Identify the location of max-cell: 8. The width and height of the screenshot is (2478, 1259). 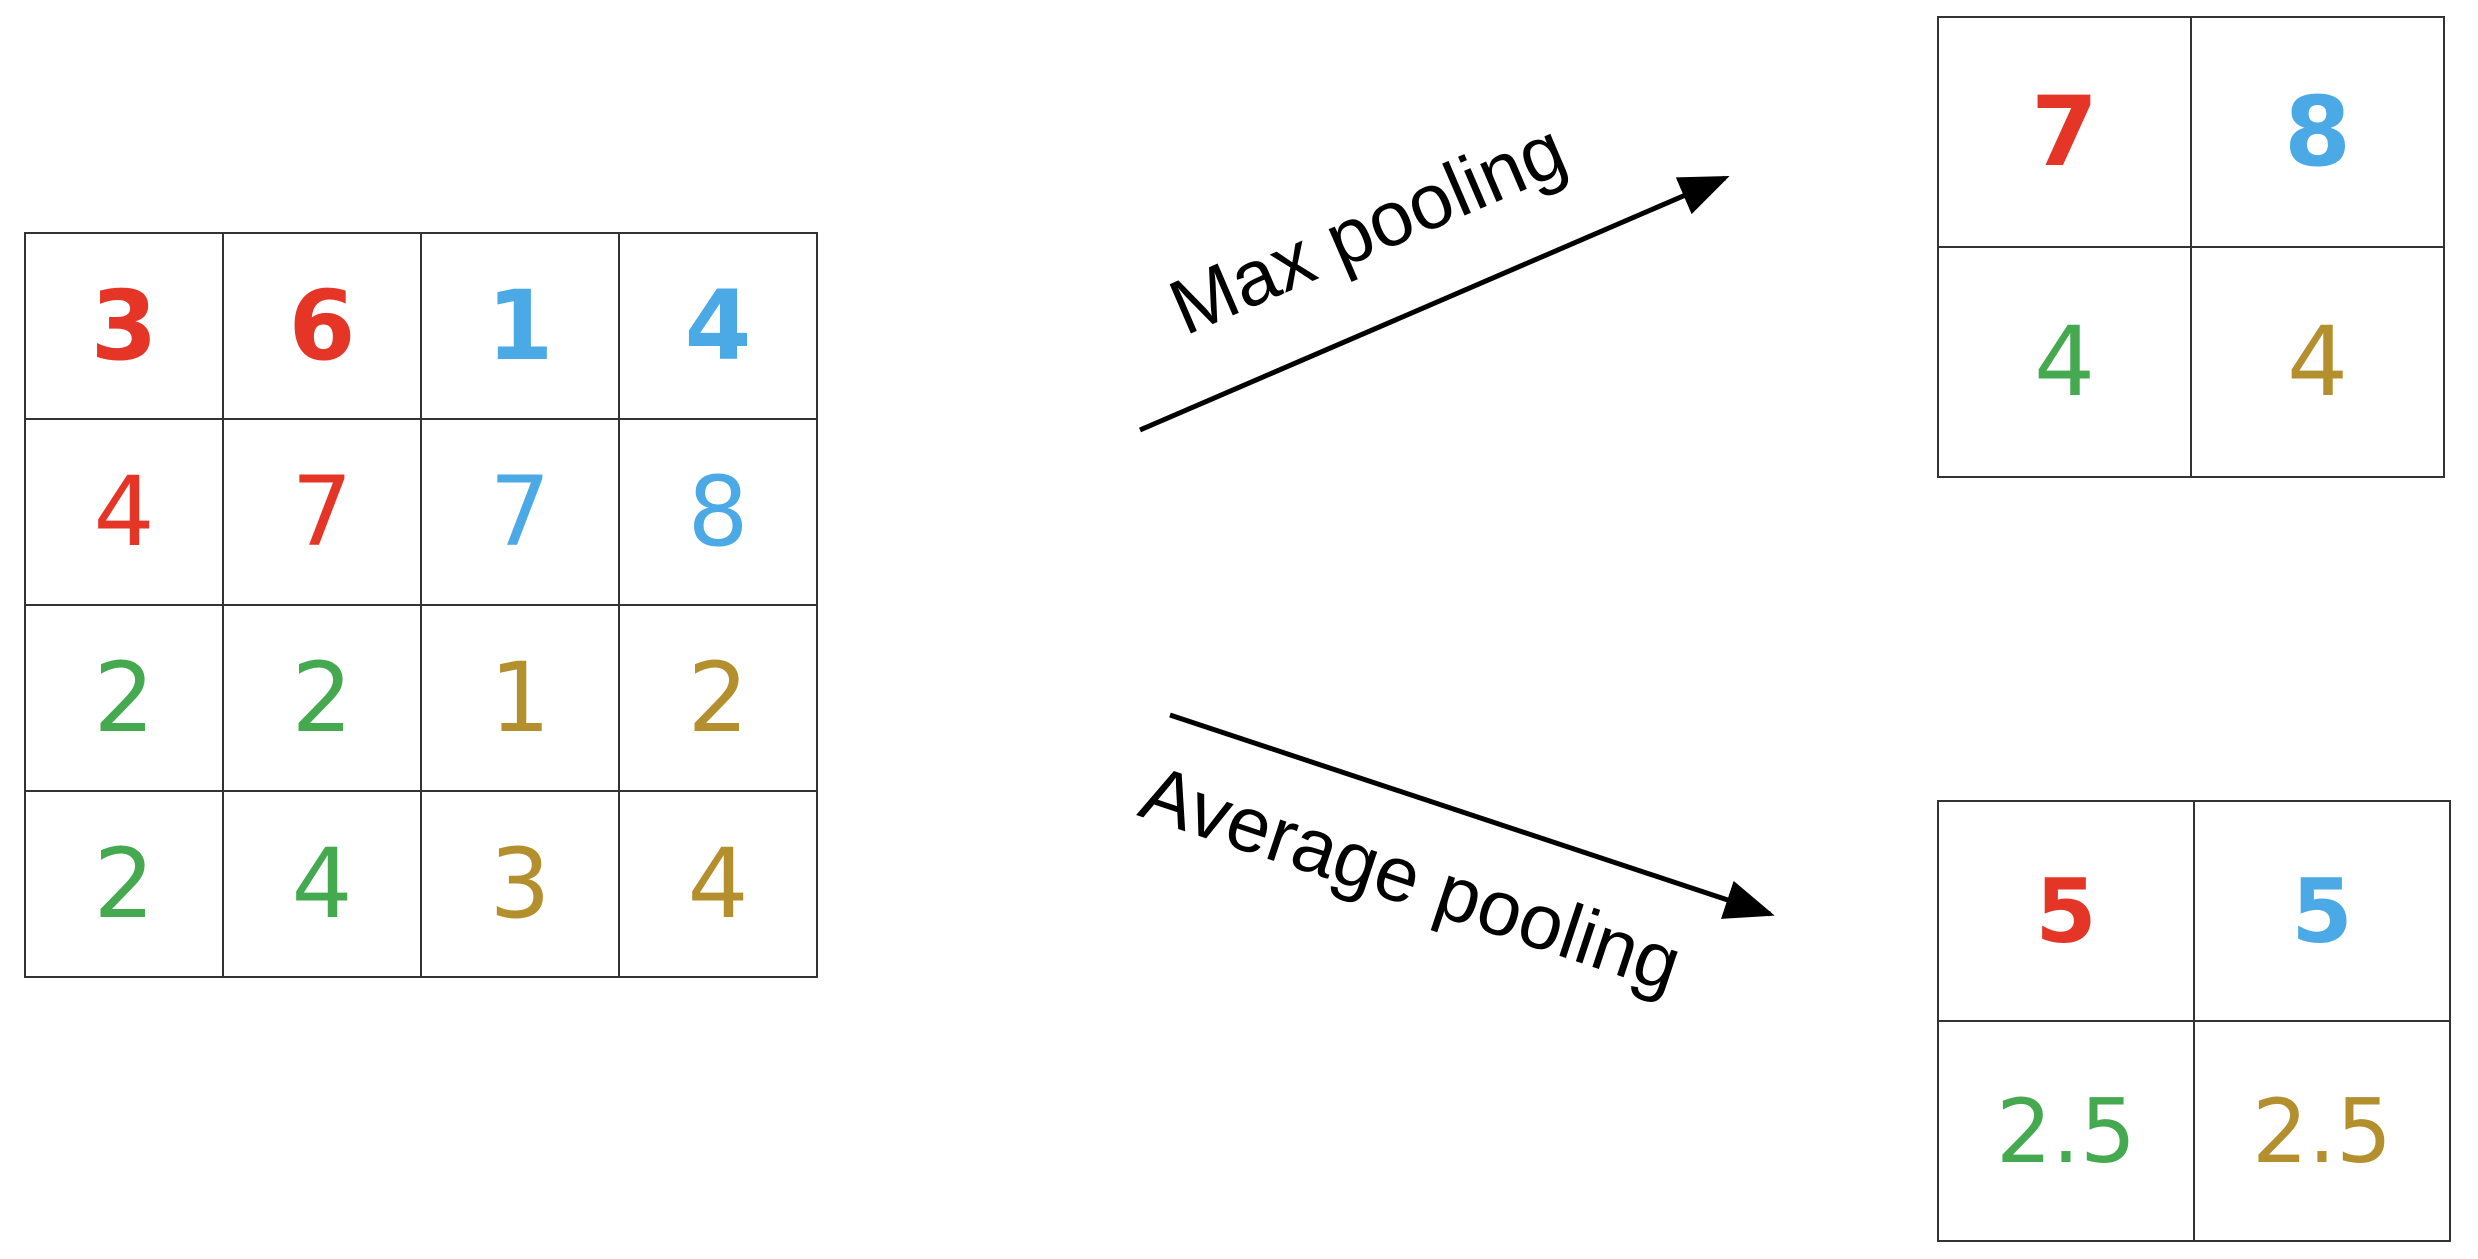
(2317, 132).